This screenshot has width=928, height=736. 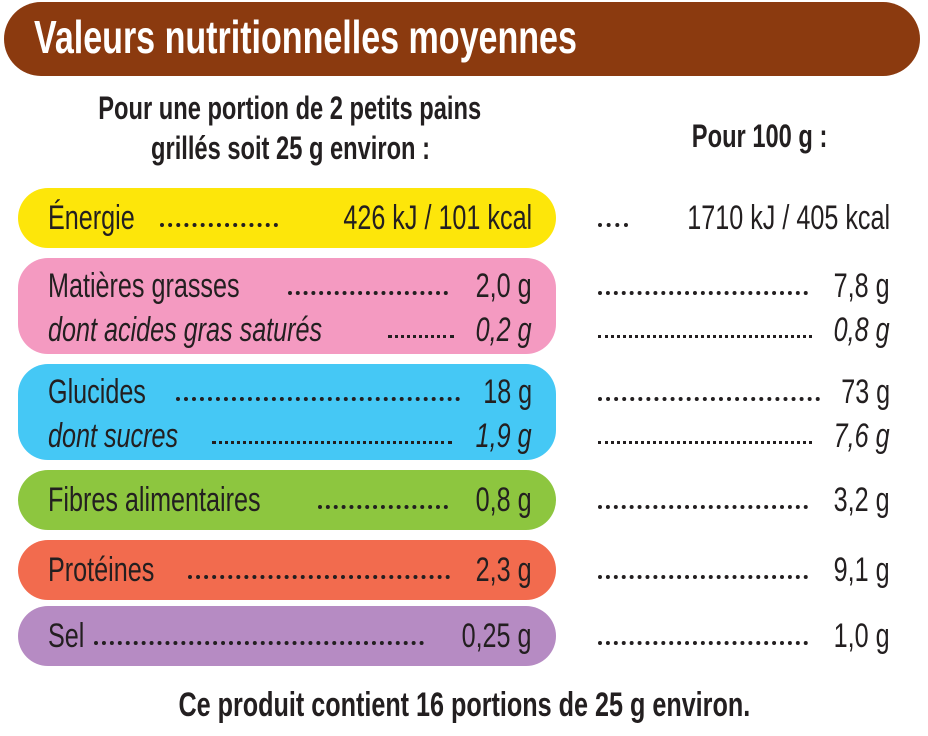 I want to click on energie-dots, so click(x=219, y=225).